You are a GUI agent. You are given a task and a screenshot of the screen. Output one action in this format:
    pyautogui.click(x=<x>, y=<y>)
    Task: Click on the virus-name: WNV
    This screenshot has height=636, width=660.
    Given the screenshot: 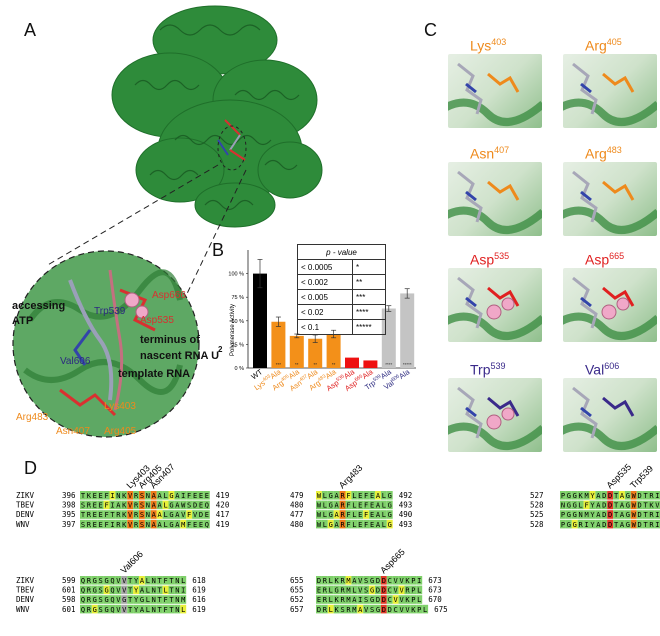 What is the action you would take?
    pyautogui.click(x=23, y=524)
    